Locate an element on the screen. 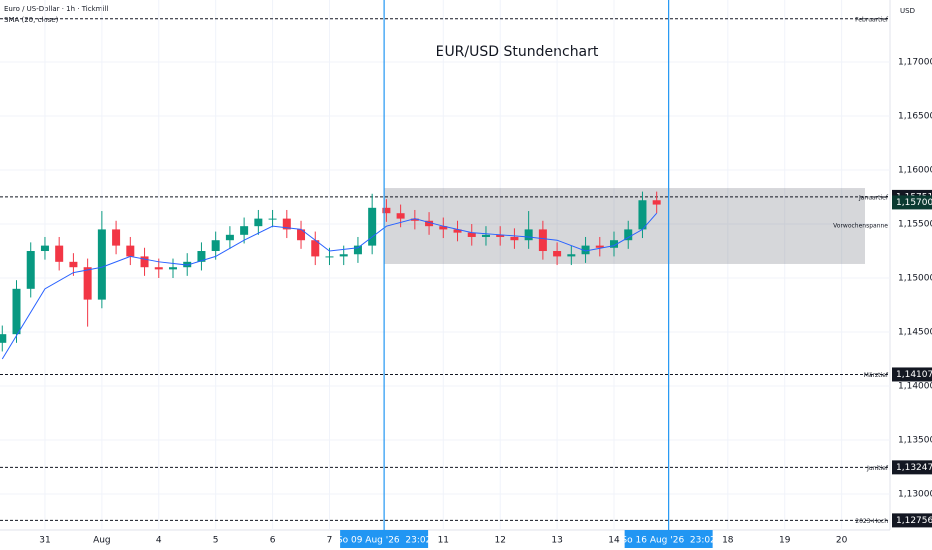 The height and width of the screenshot is (550, 932). x-tick-label: 5 is located at coordinates (216, 541).